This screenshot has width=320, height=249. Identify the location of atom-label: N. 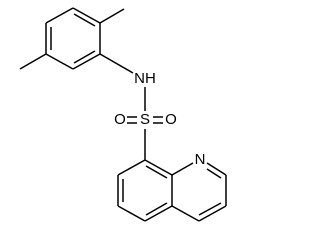
(200, 159).